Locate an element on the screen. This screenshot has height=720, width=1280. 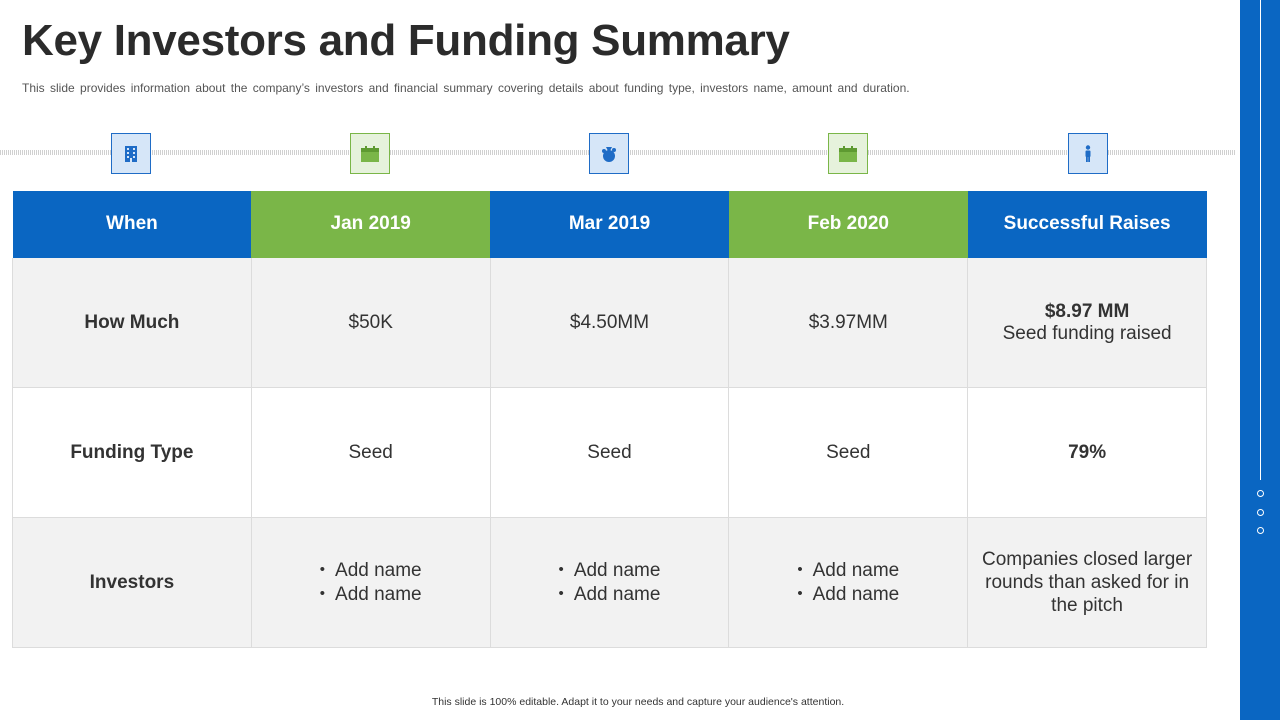
table-cell: $4.50MM is located at coordinates (609, 322).